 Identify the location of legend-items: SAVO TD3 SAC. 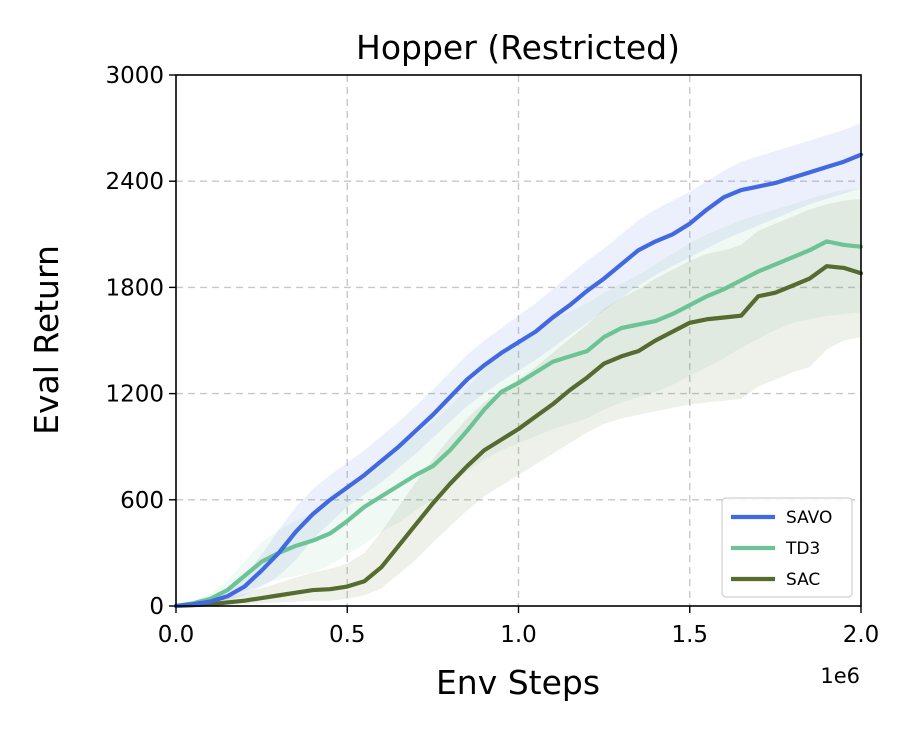
(781, 549).